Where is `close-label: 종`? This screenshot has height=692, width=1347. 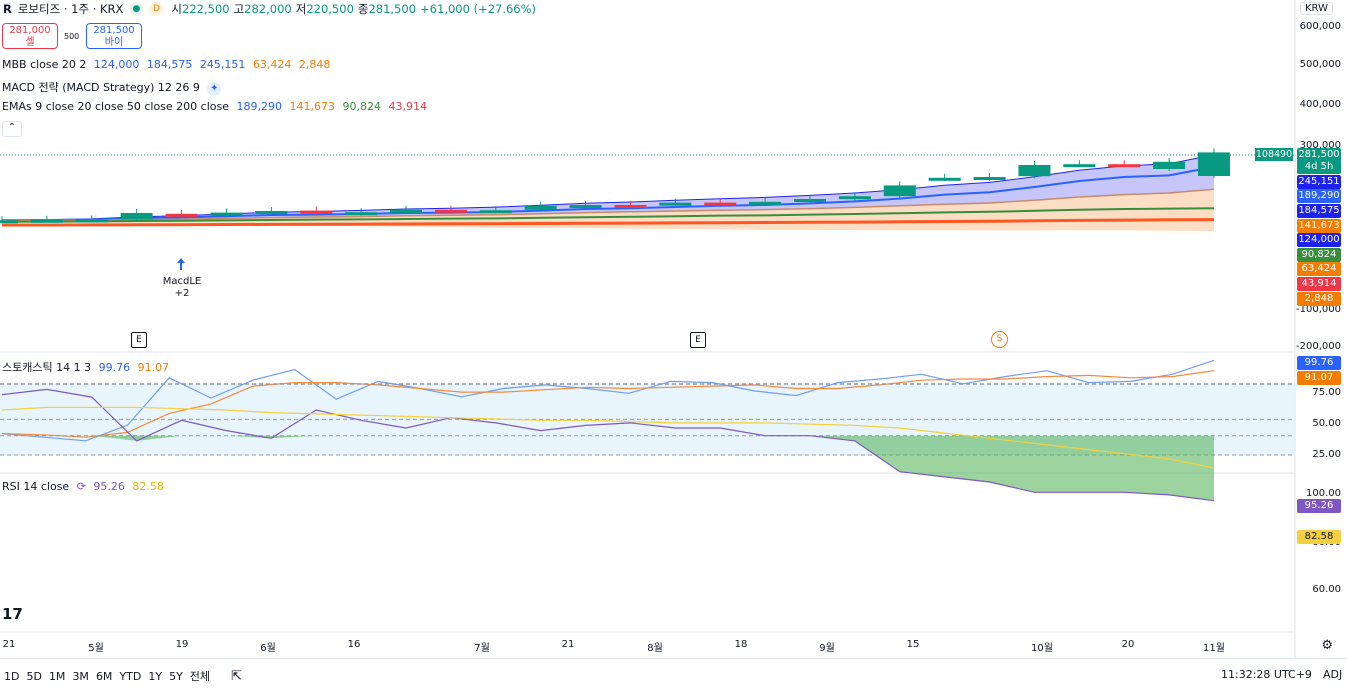 close-label: 종 is located at coordinates (363, 9).